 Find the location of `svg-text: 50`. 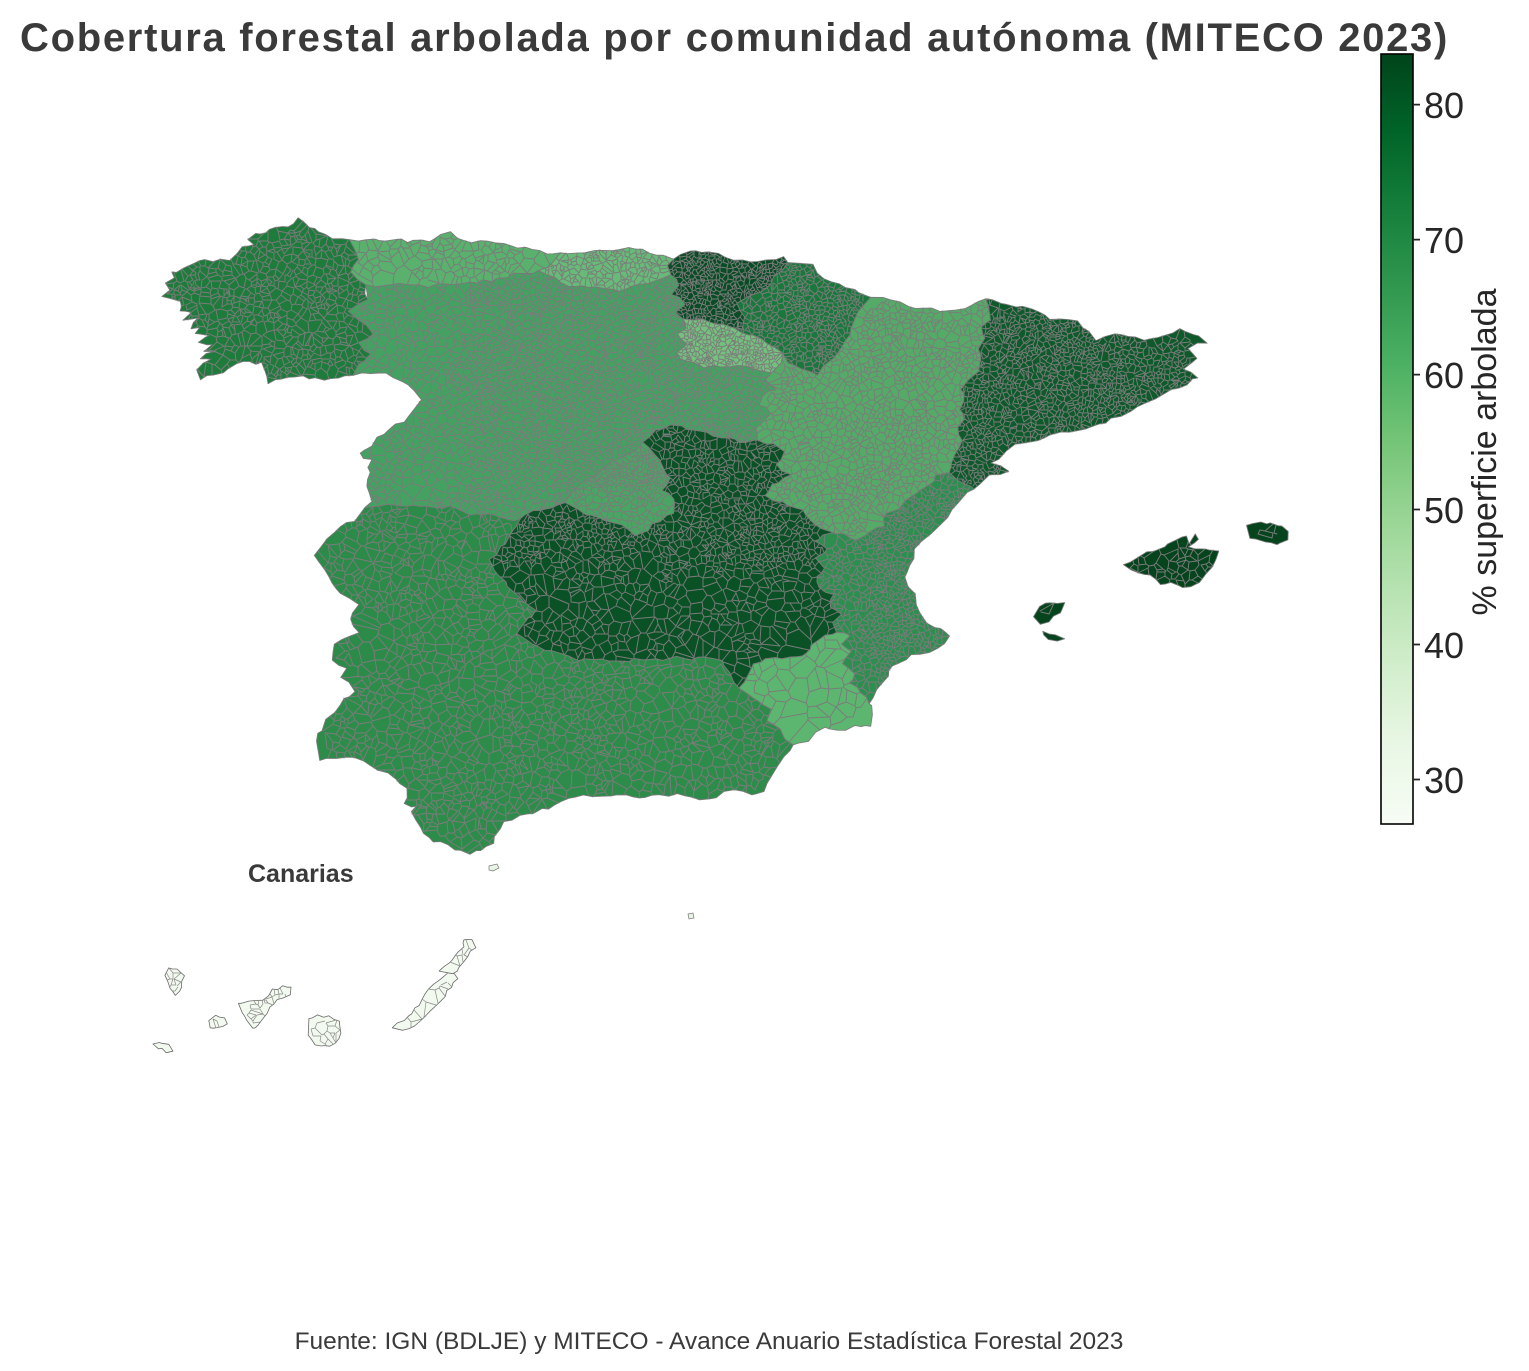

svg-text: 50 is located at coordinates (1444, 510).